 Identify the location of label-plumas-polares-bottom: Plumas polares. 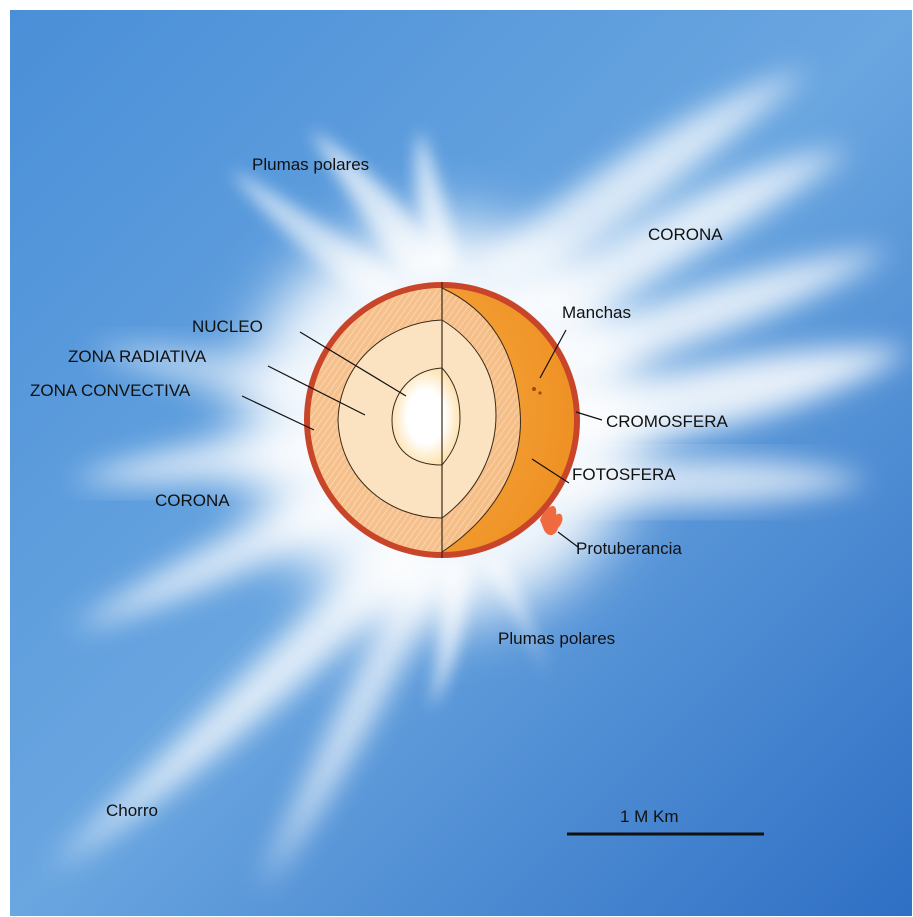
(556, 638).